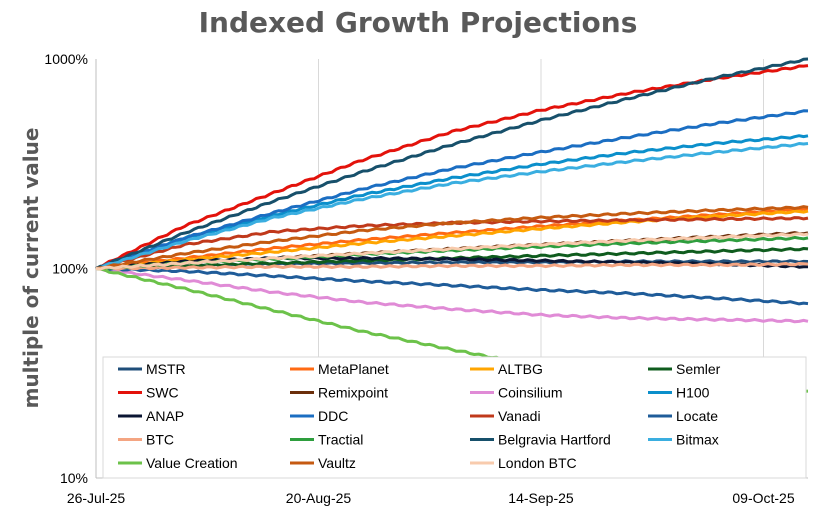 The height and width of the screenshot is (531, 827). I want to click on legend-label: London BTC, so click(537, 463).